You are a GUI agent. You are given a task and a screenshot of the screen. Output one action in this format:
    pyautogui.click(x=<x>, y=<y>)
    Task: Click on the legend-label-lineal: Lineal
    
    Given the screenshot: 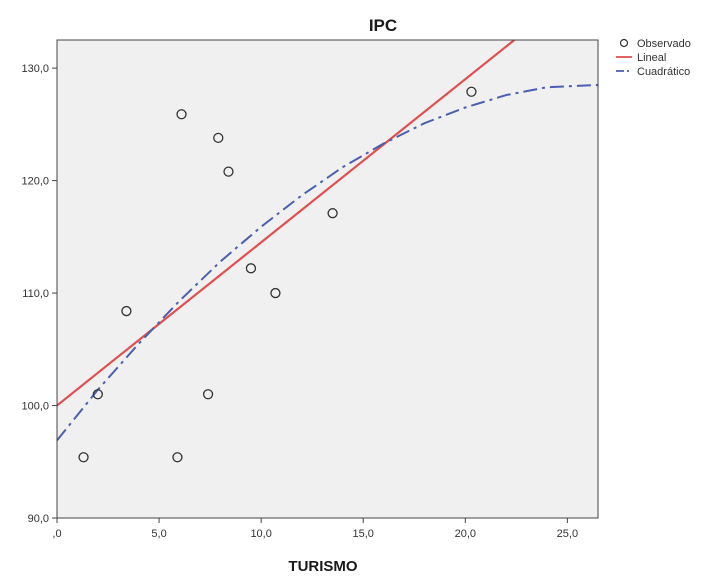 What is the action you would take?
    pyautogui.click(x=651, y=58)
    